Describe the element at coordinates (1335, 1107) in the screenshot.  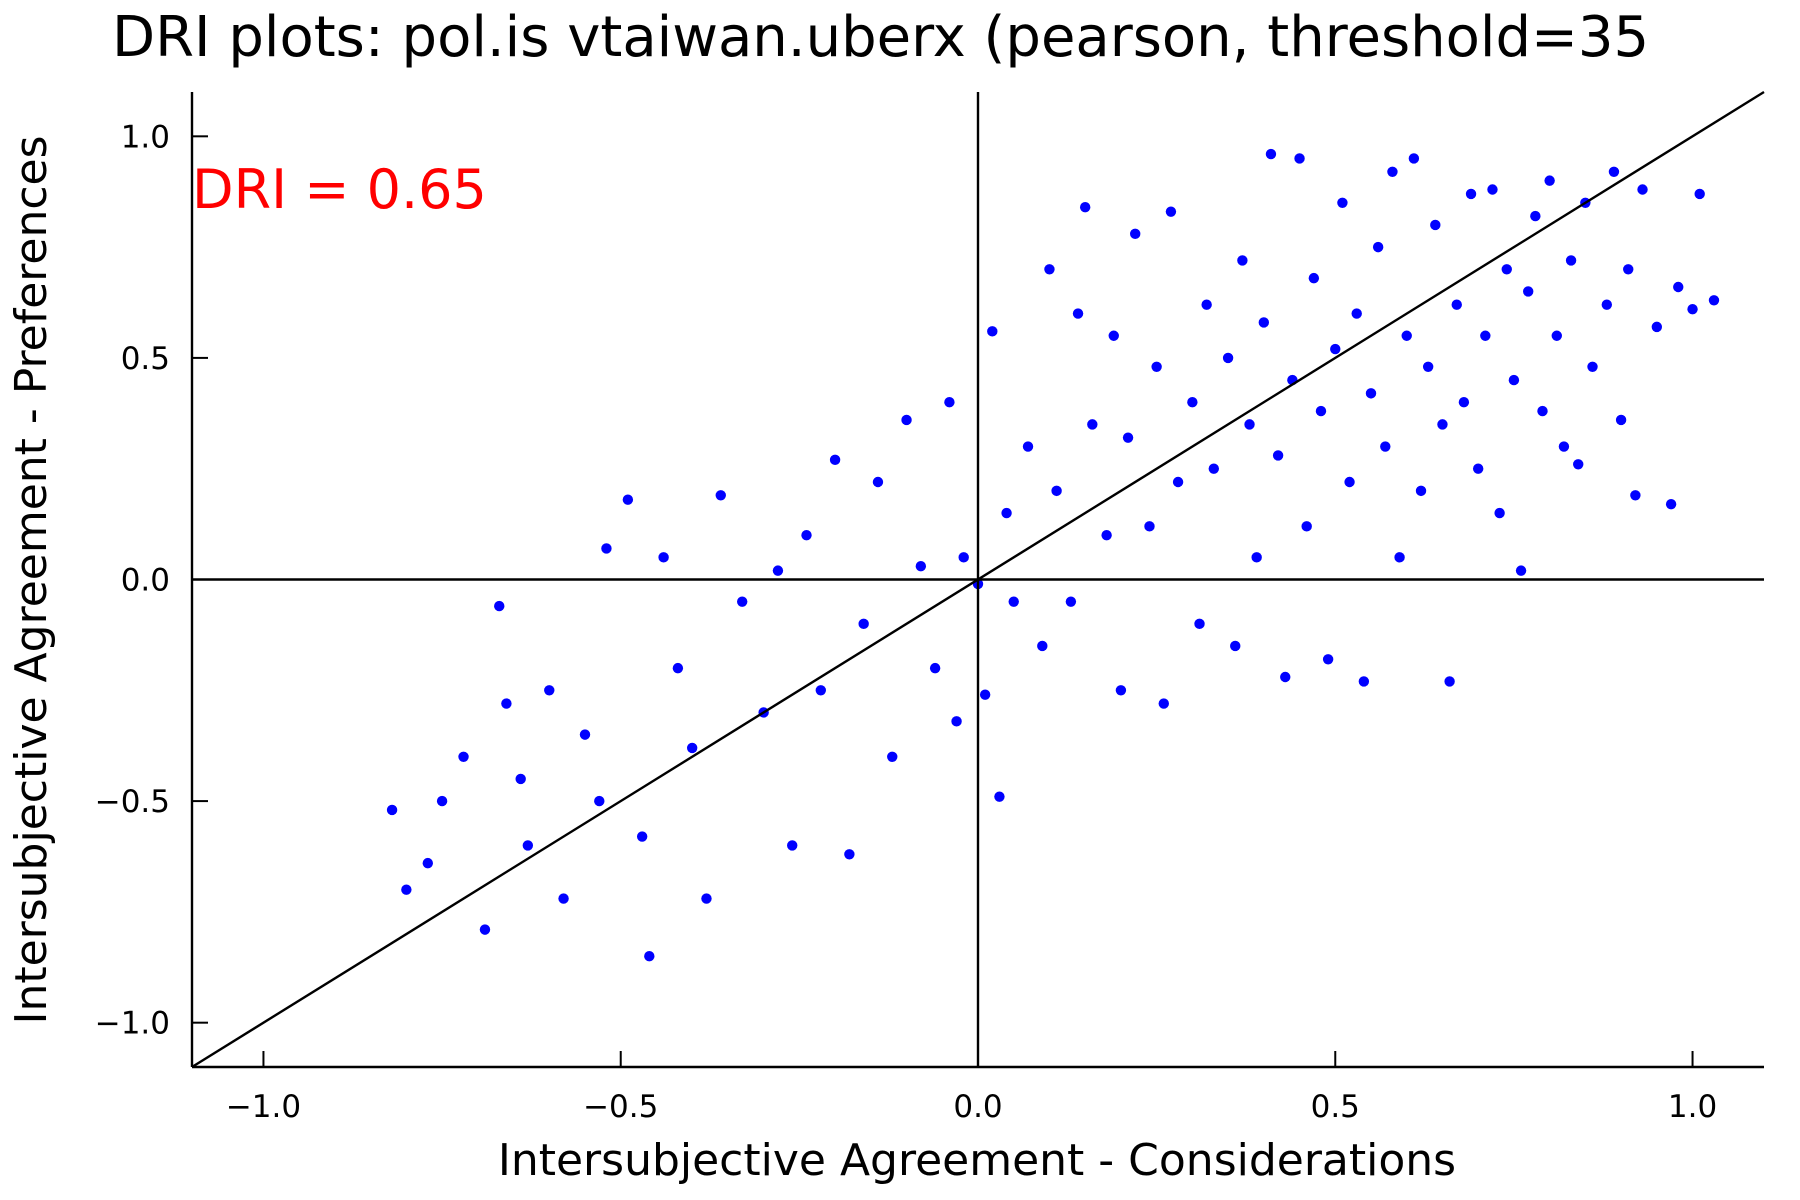
I see `x-tick-label: 0.5` at that location.